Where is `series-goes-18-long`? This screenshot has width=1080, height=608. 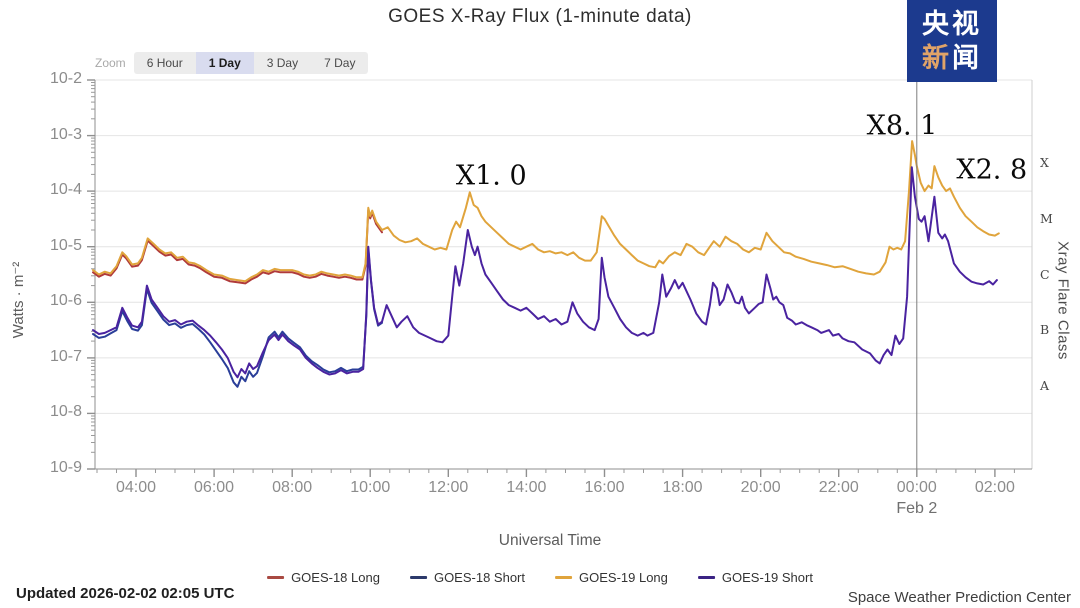
series-goes-18-long is located at coordinates (237, 247).